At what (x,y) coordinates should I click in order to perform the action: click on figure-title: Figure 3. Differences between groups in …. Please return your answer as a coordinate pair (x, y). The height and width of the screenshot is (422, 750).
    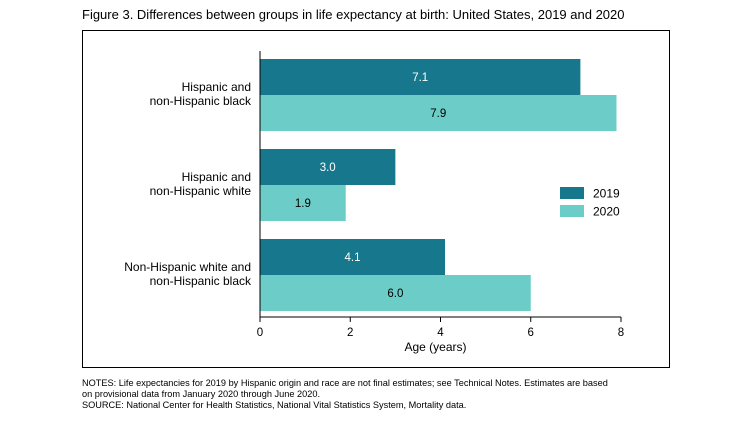
    Looking at the image, I should click on (353, 14).